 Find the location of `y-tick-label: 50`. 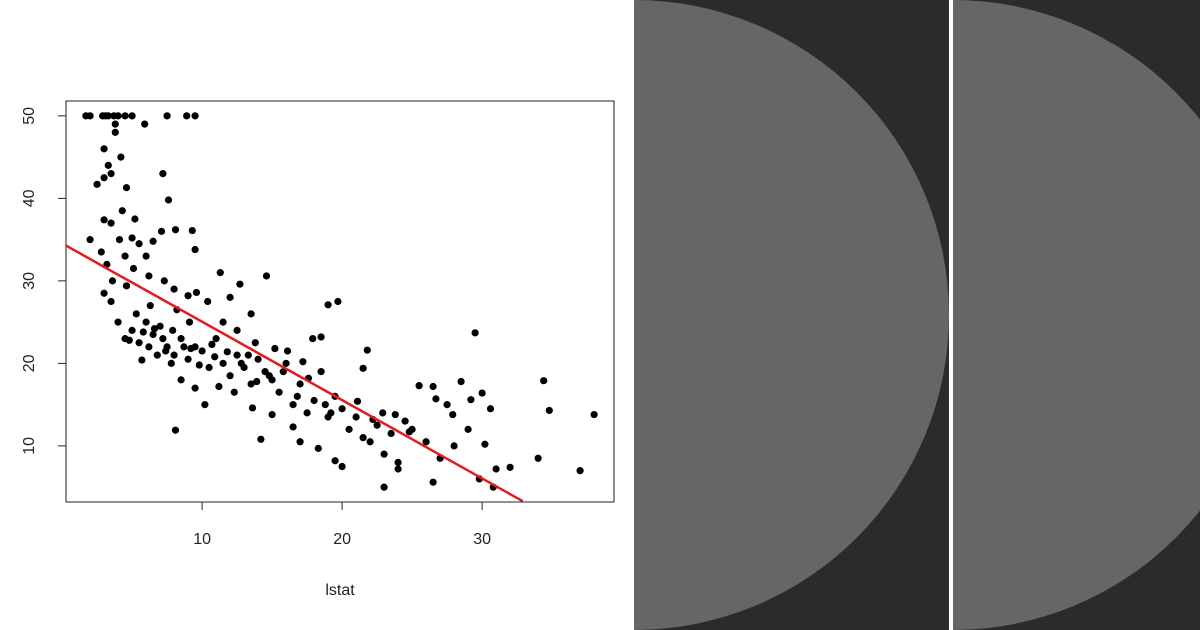

y-tick-label: 50 is located at coordinates (29, 116).